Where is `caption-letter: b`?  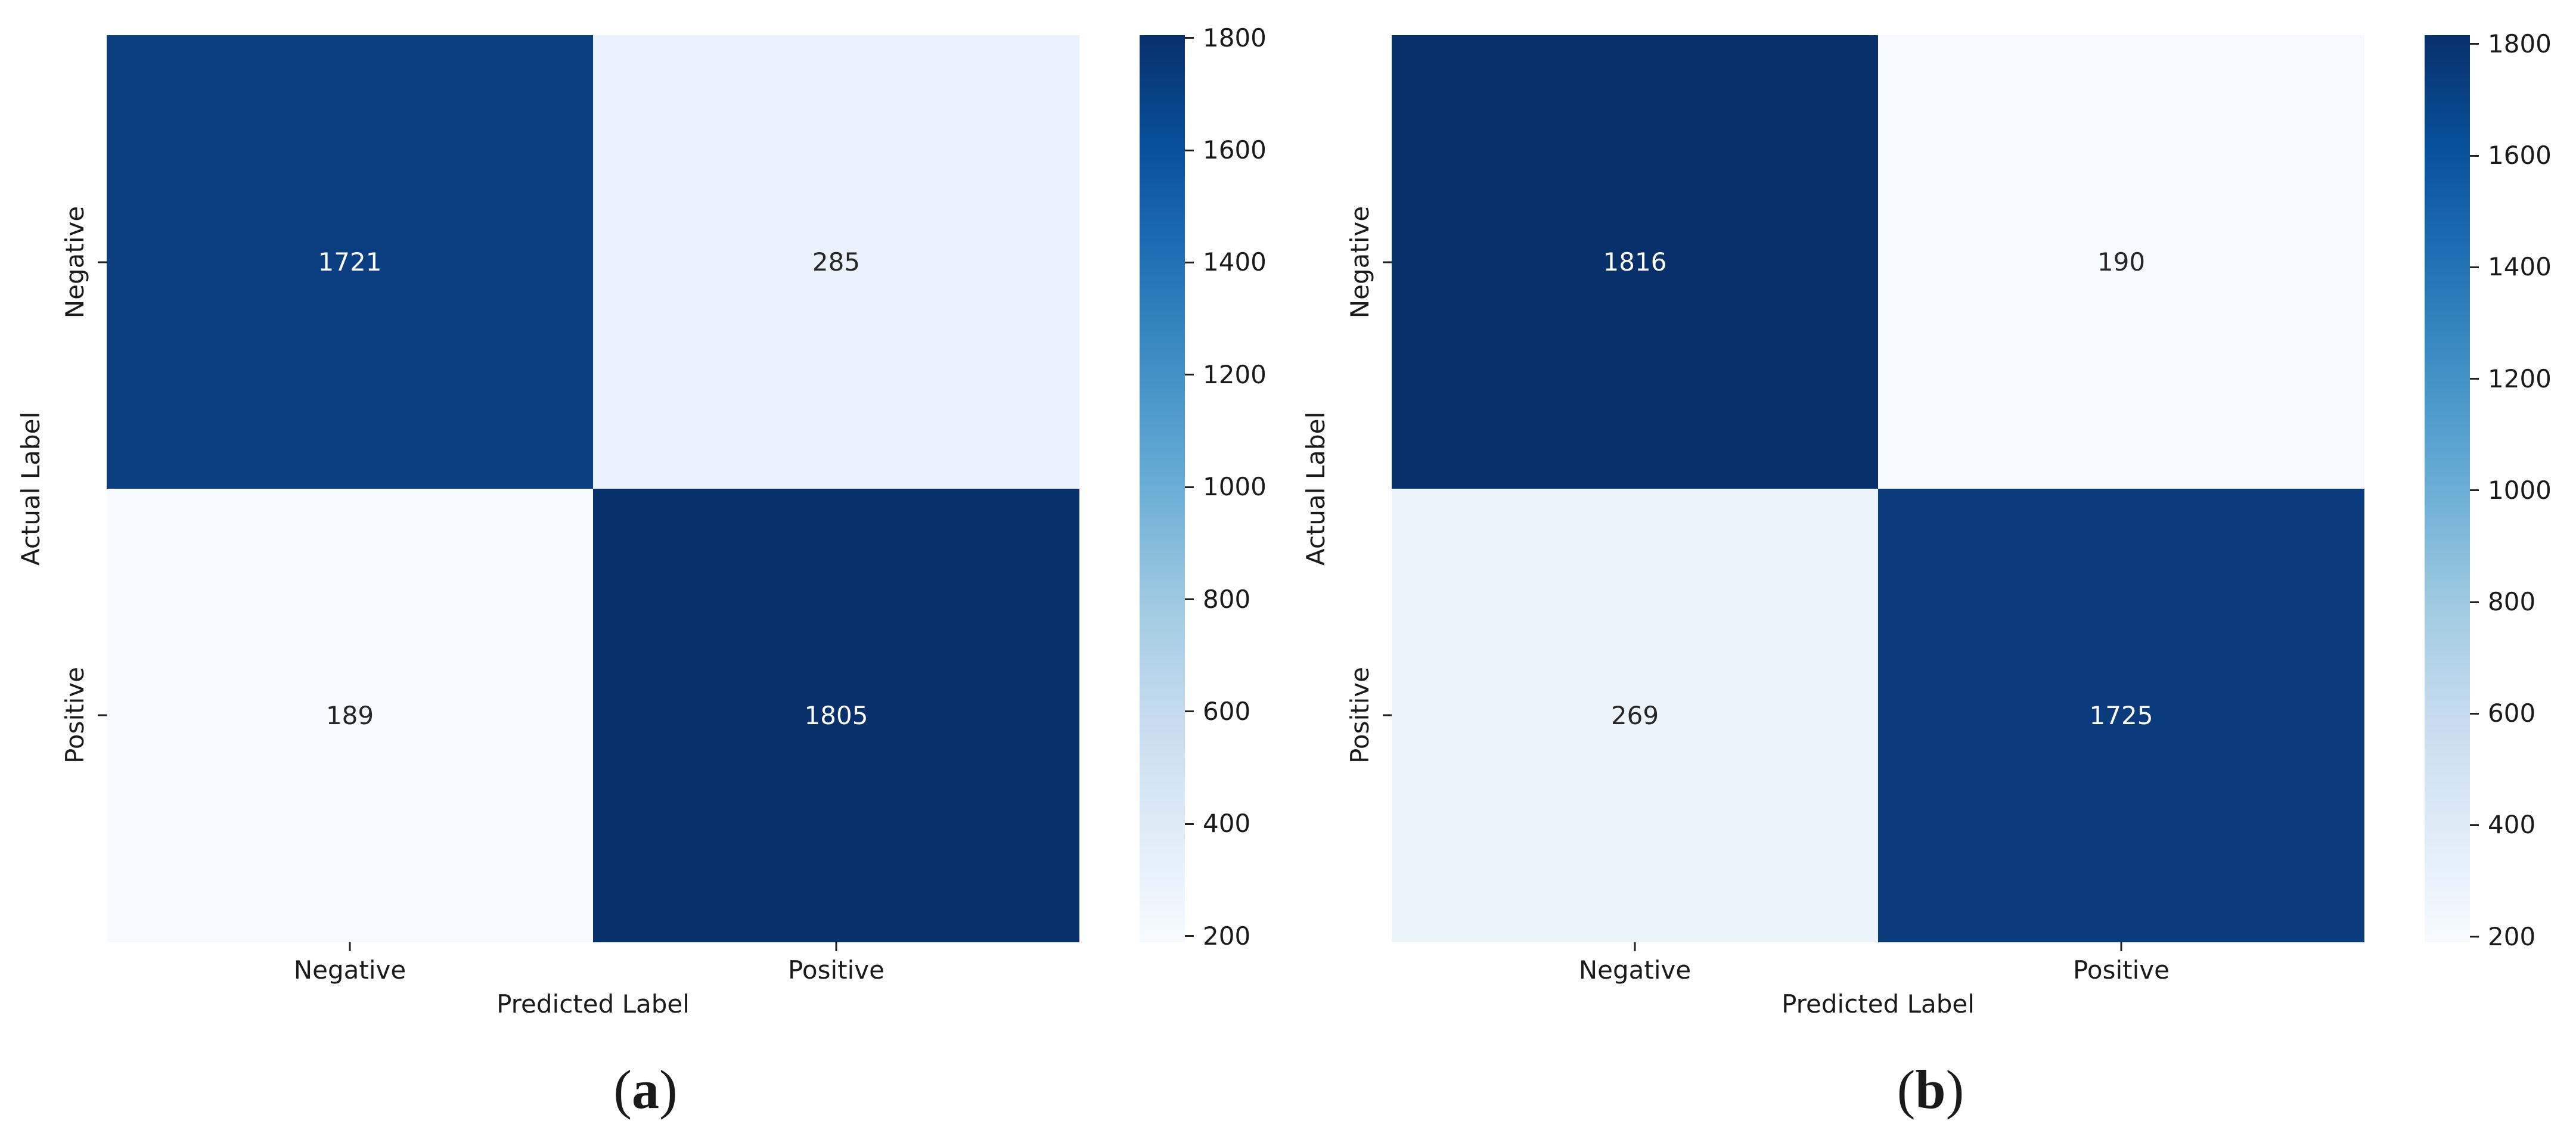 caption-letter: b is located at coordinates (1931, 1089).